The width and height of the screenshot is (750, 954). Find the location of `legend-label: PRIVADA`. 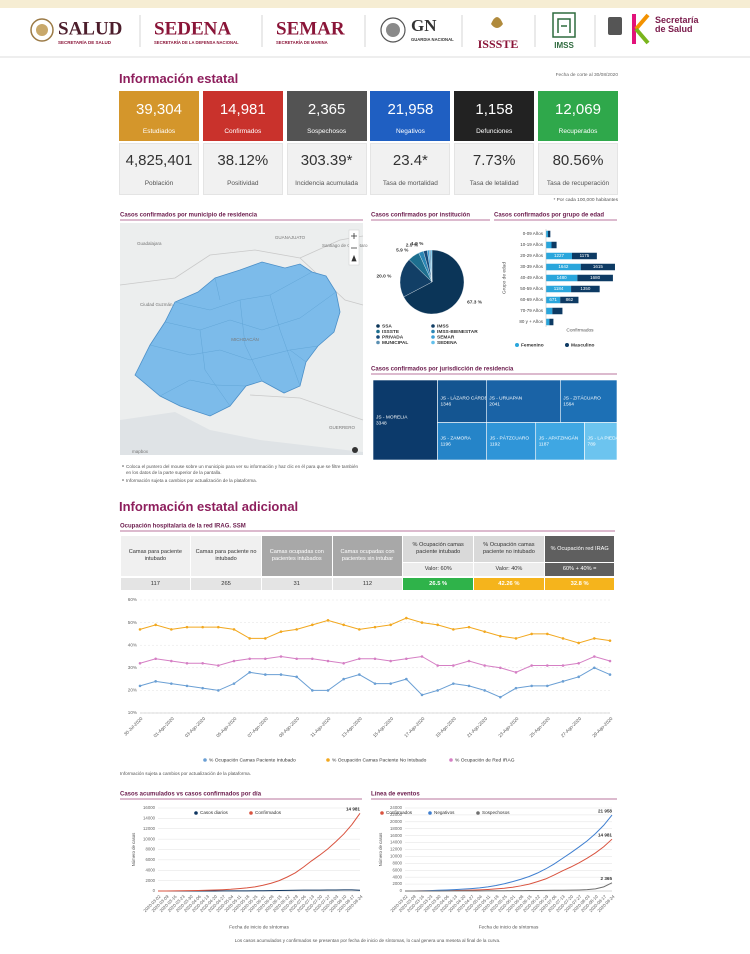

legend-label: PRIVADA is located at coordinates (393, 337).